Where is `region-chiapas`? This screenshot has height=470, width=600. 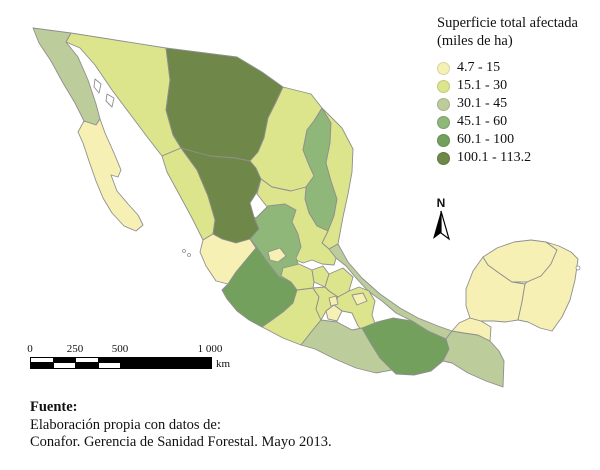 region-chiapas is located at coordinates (473, 359).